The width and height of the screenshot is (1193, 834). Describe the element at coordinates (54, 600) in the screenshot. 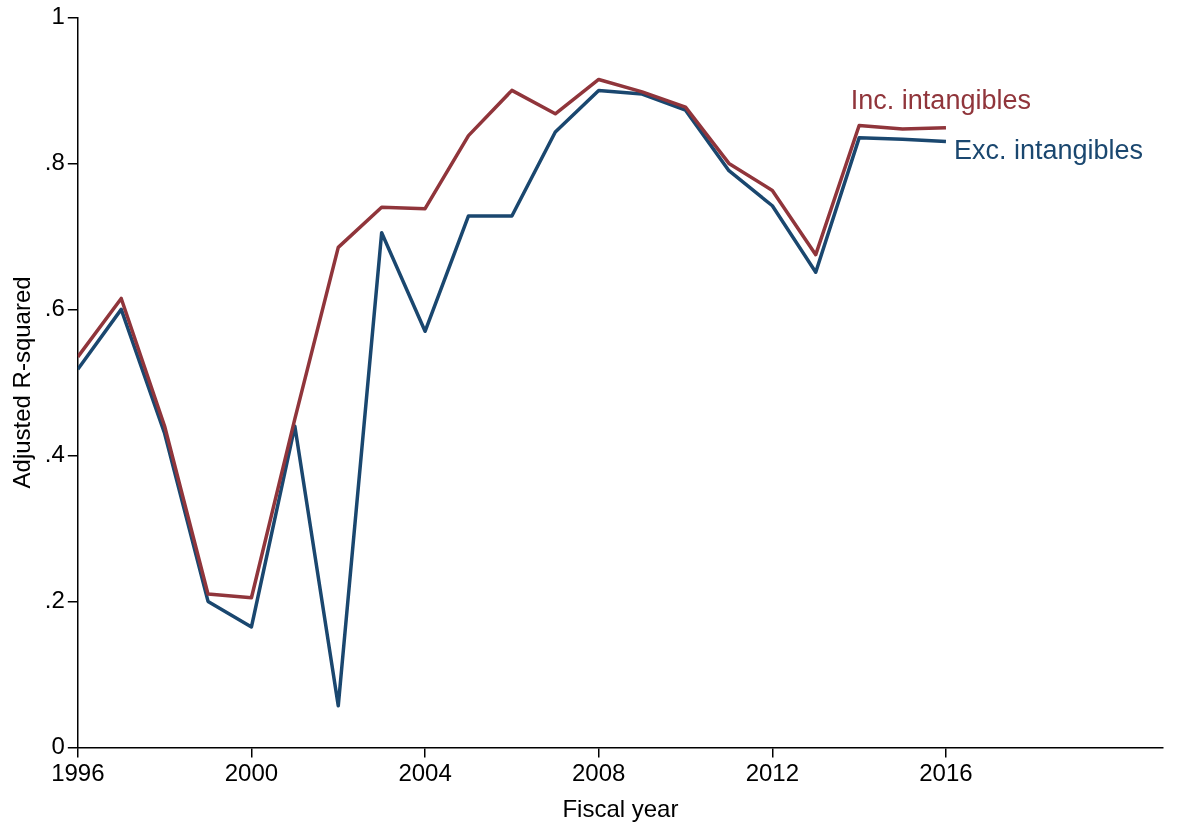

I see `y-tick-label: .2` at that location.